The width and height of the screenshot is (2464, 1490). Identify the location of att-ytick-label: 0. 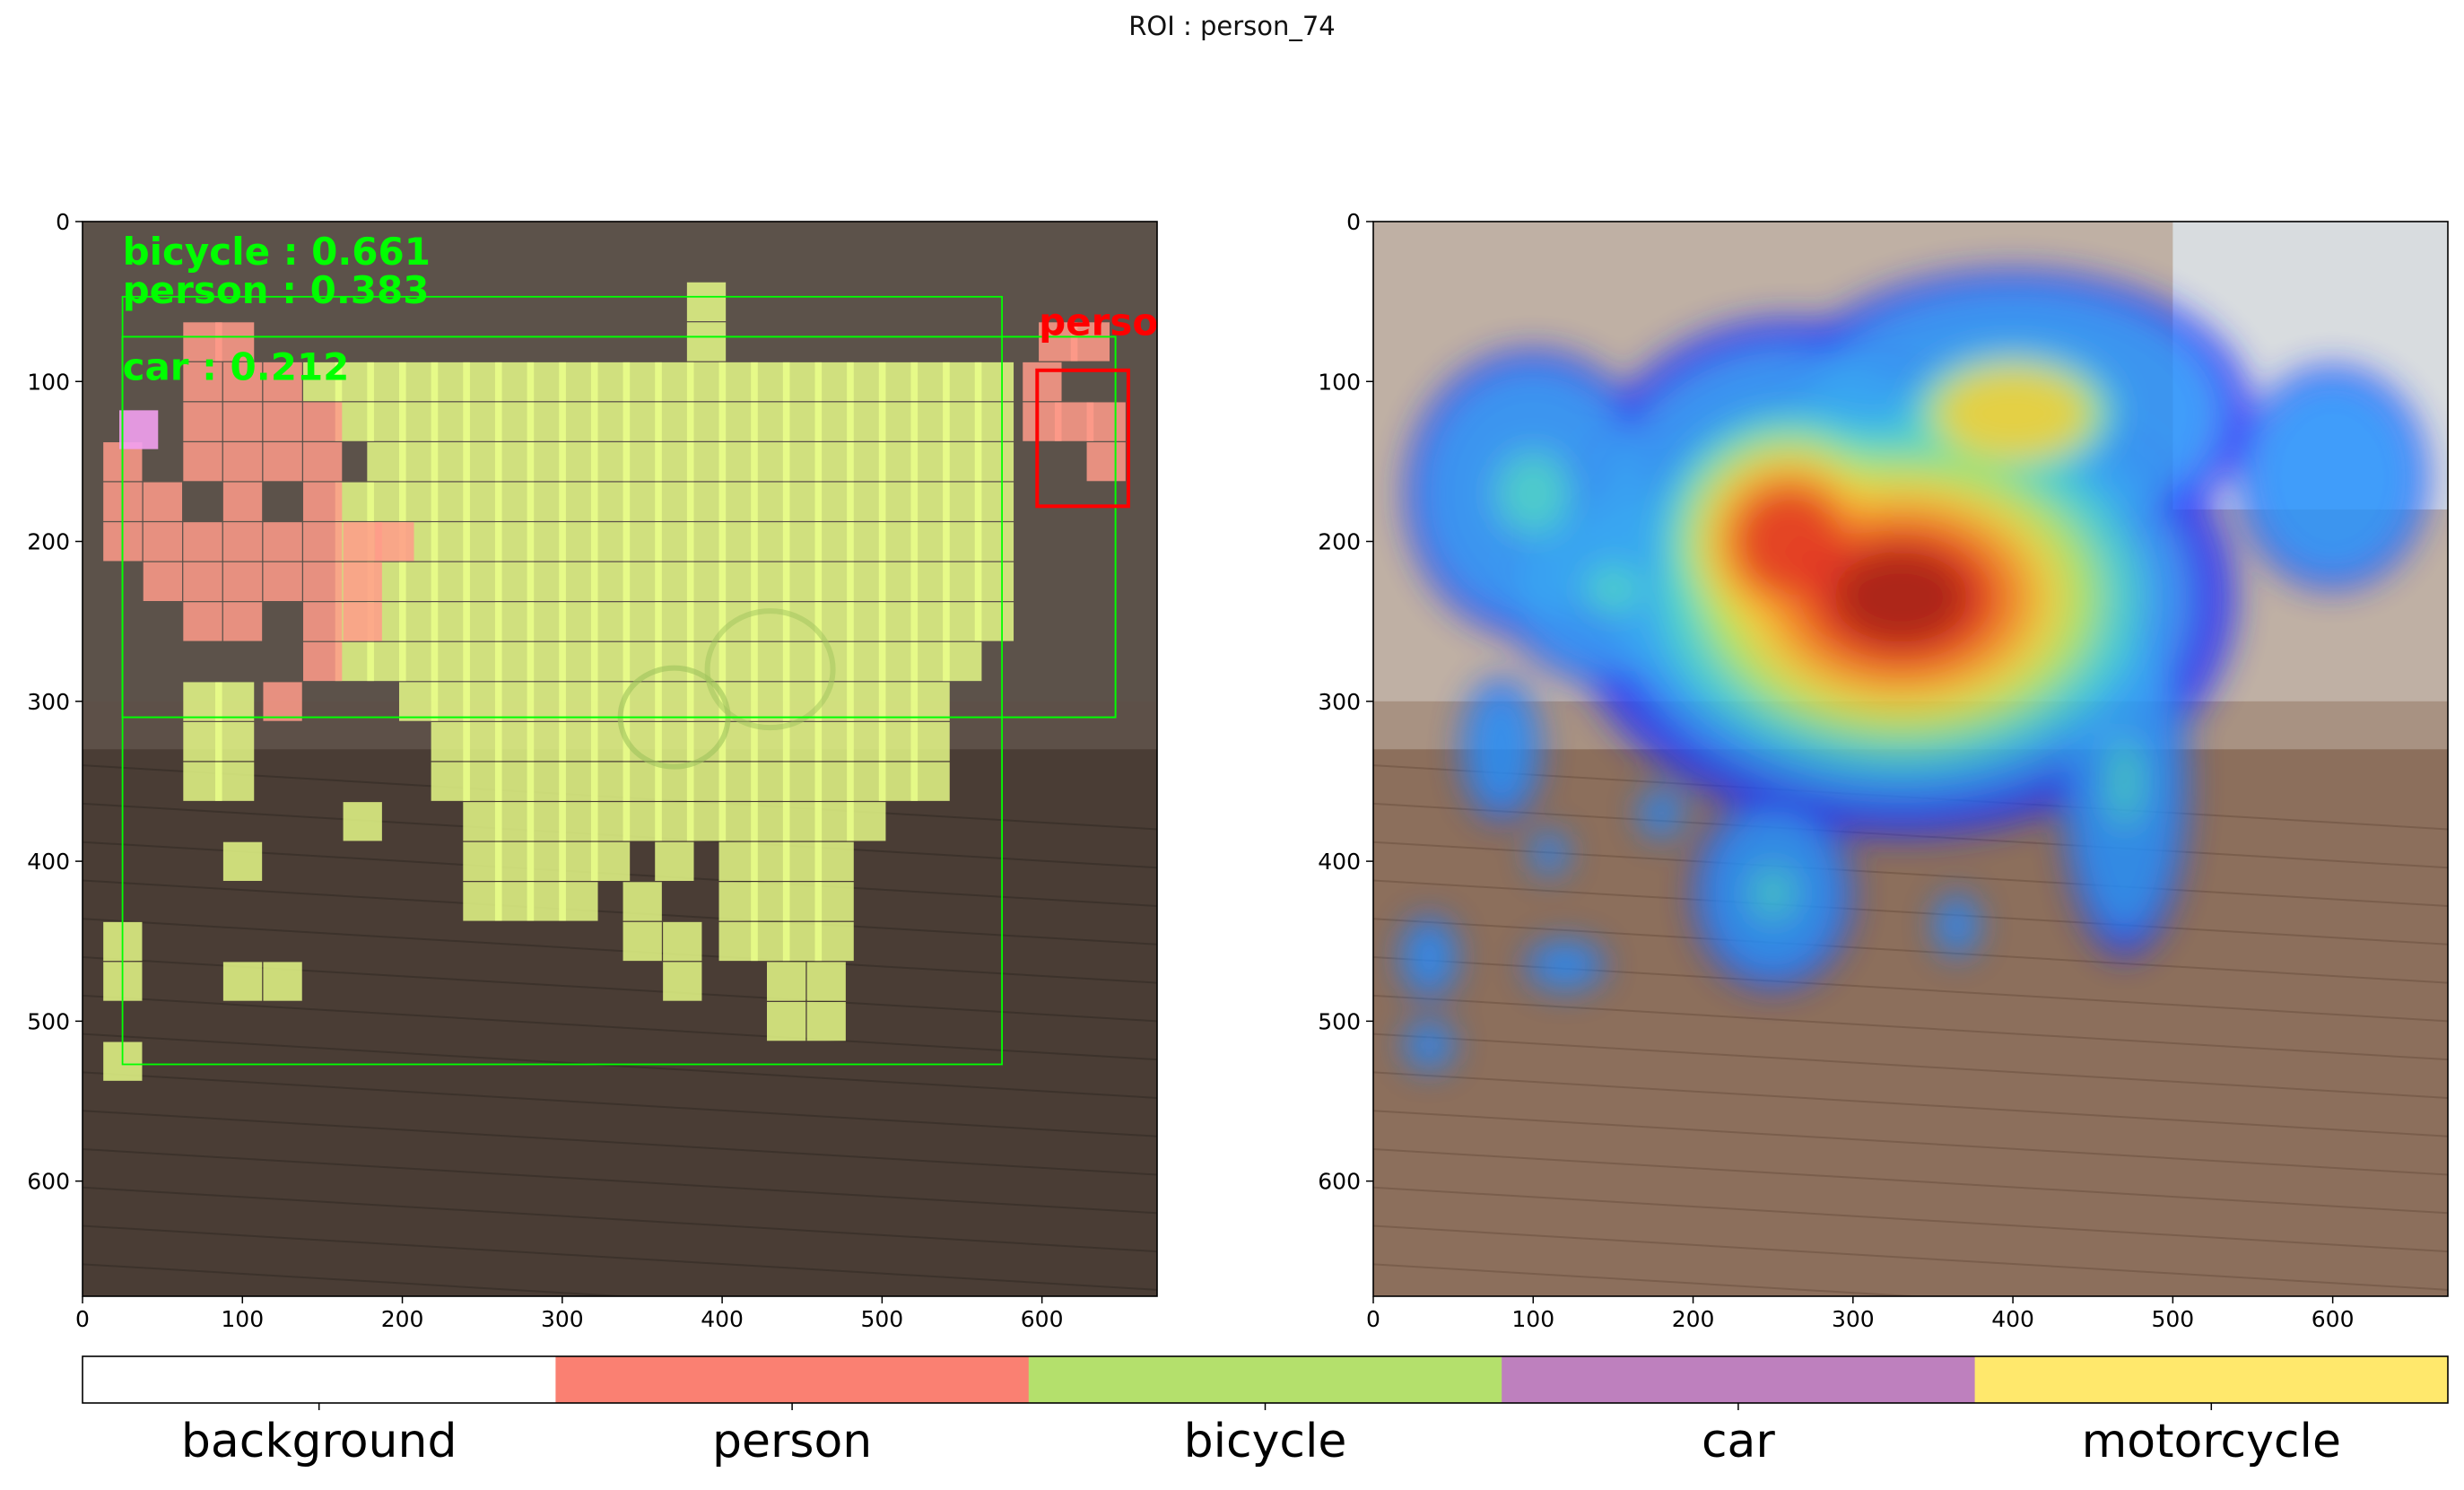
(1353, 222).